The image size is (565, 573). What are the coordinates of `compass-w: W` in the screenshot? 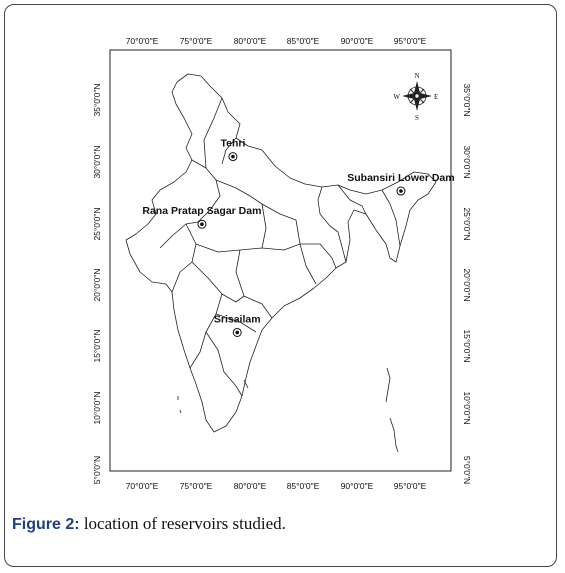 It's located at (396, 97).